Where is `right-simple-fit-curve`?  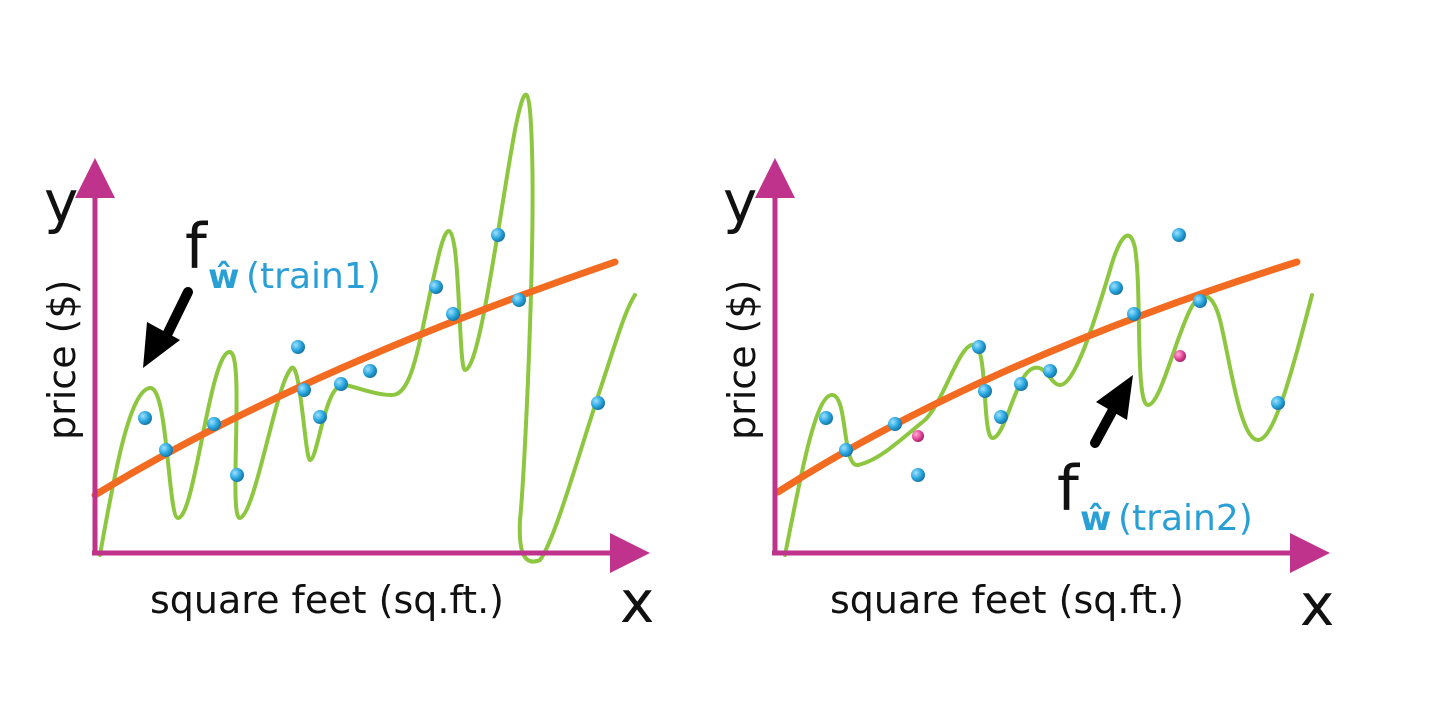 right-simple-fit-curve is located at coordinates (1037, 377).